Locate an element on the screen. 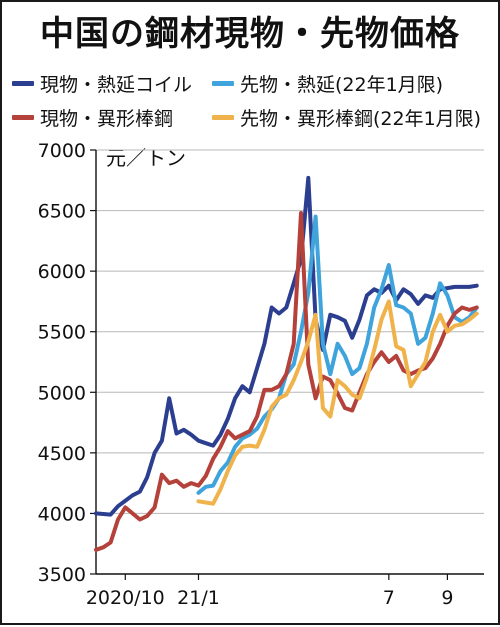 The width and height of the screenshot is (500, 627). y-tick-label: 4500 is located at coordinates (62, 454).